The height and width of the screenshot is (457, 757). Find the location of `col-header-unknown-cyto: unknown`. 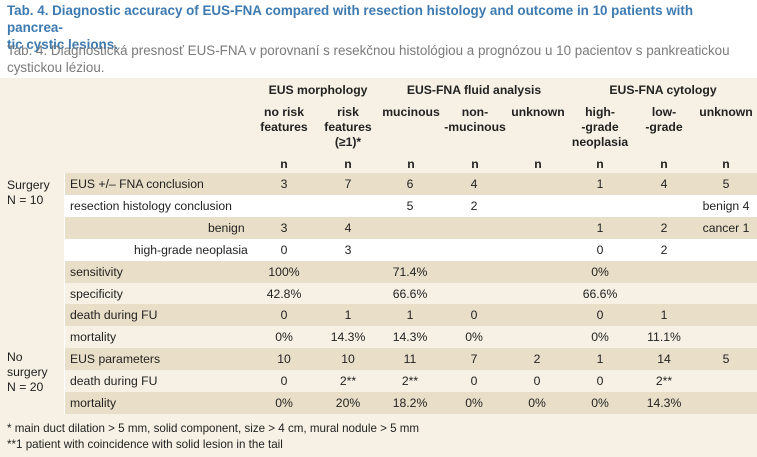

col-header-unknown-cyto: unknown is located at coordinates (726, 112).